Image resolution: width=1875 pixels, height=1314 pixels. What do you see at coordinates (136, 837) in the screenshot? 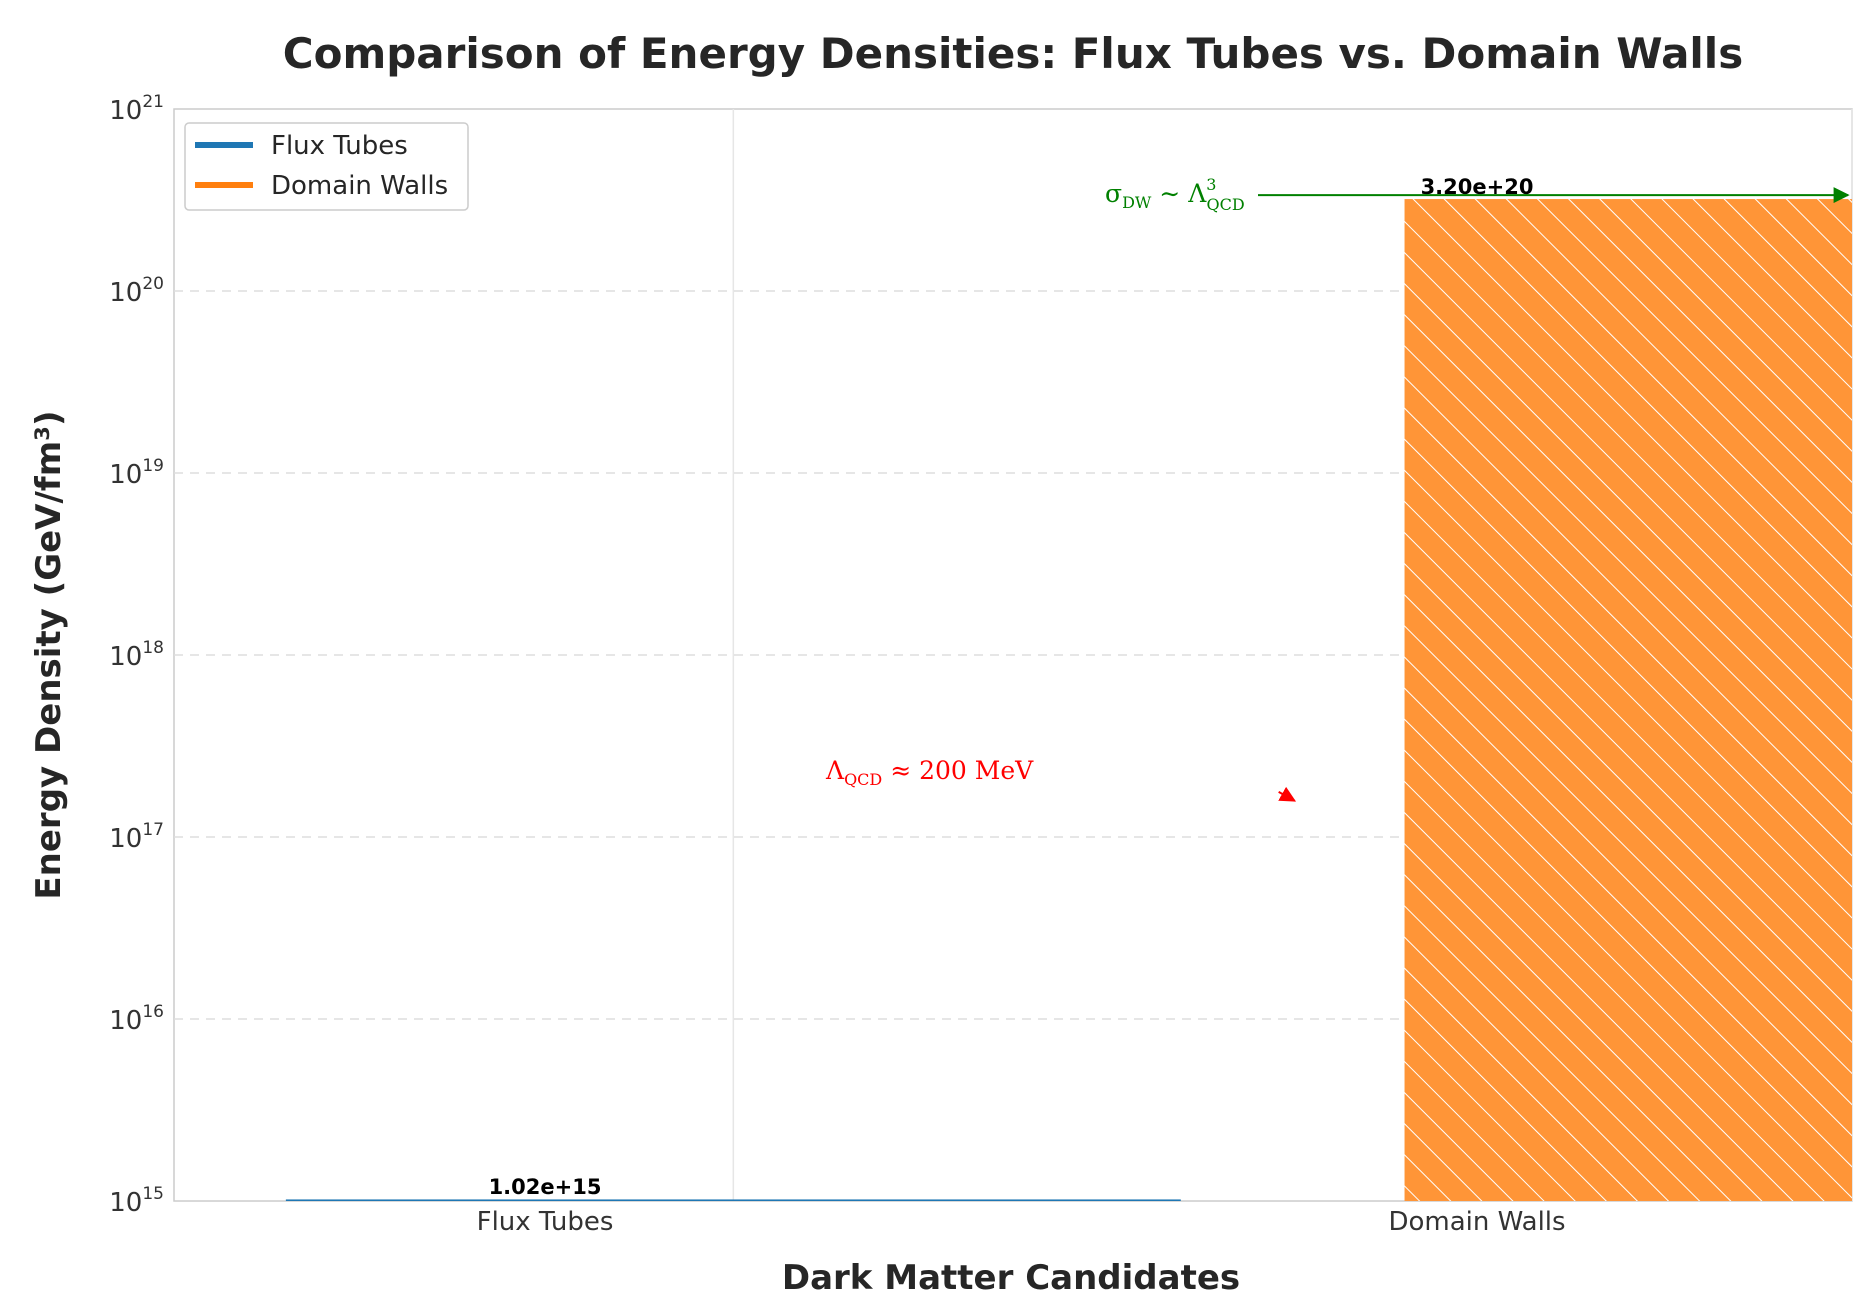
I see `y-tick-label: 1017` at bounding box center [136, 837].